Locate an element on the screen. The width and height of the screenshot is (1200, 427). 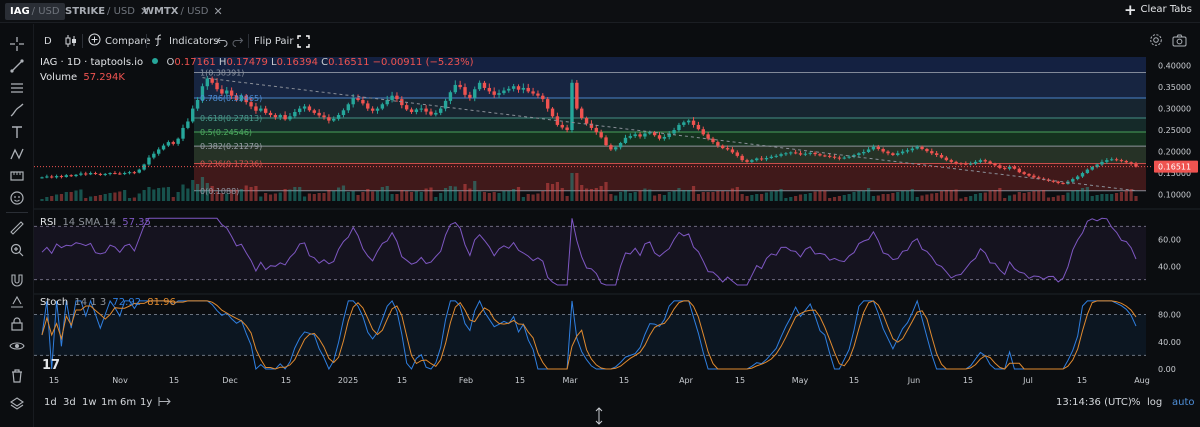
drawing-toolbar is located at coordinates (17, 225).